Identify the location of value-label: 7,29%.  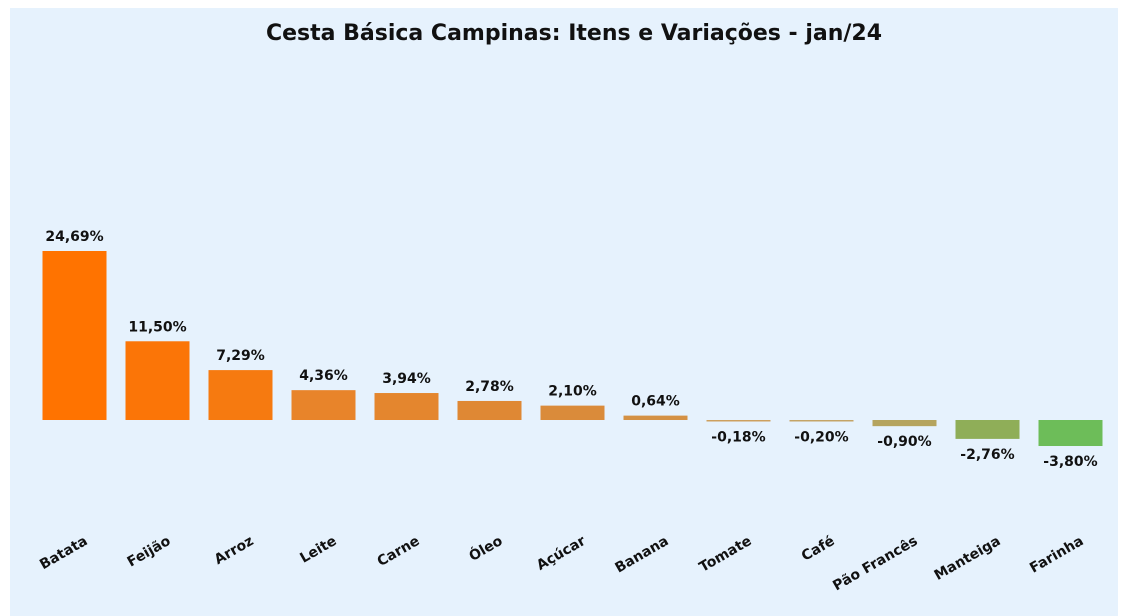
(240, 356).